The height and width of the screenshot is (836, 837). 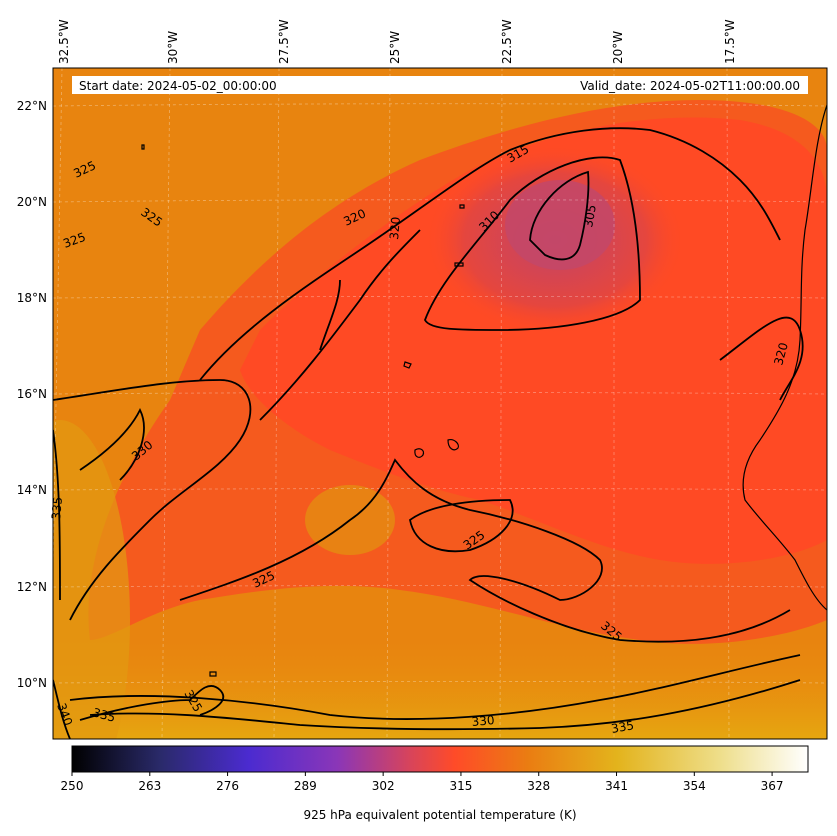 What do you see at coordinates (462, 206) in the screenshot?
I see `island-b` at bounding box center [462, 206].